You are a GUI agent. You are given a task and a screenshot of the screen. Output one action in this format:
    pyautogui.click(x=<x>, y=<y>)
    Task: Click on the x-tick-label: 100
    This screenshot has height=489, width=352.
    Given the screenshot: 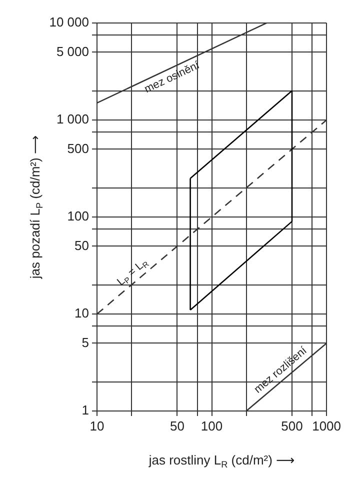 What is the action you would take?
    pyautogui.click(x=211, y=426)
    